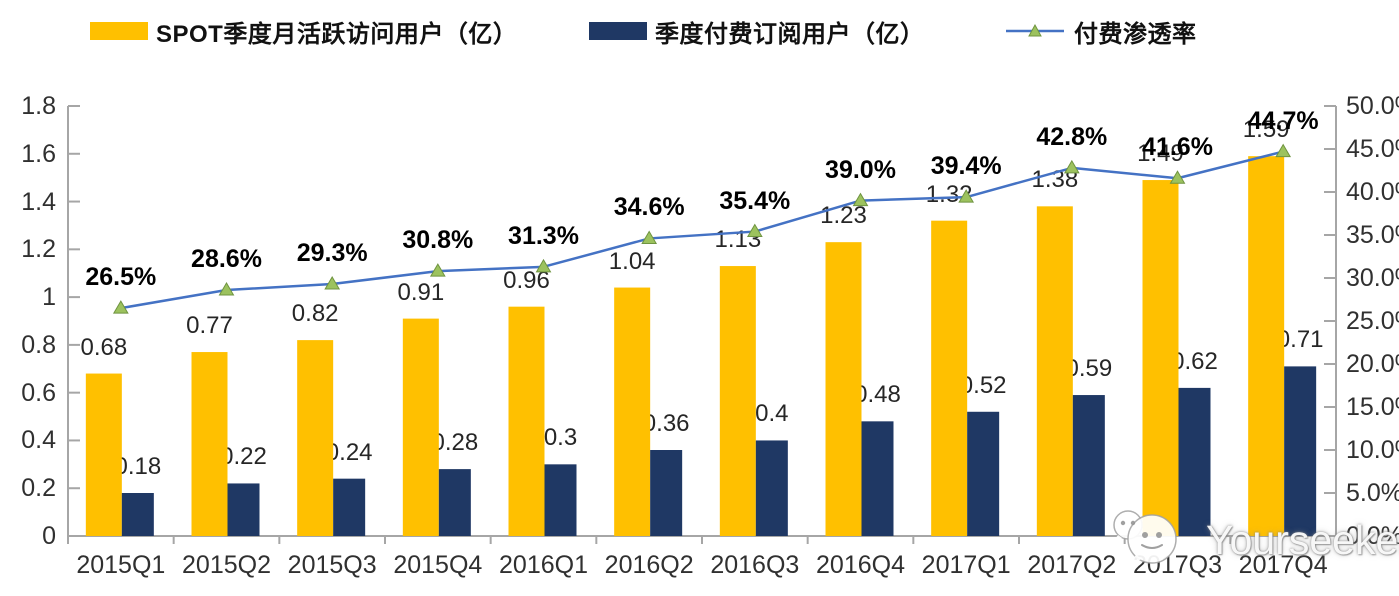 The height and width of the screenshot is (596, 1399). Describe the element at coordinates (543, 265) in the screenshot. I see `penetration-marker-2016Q1` at that location.